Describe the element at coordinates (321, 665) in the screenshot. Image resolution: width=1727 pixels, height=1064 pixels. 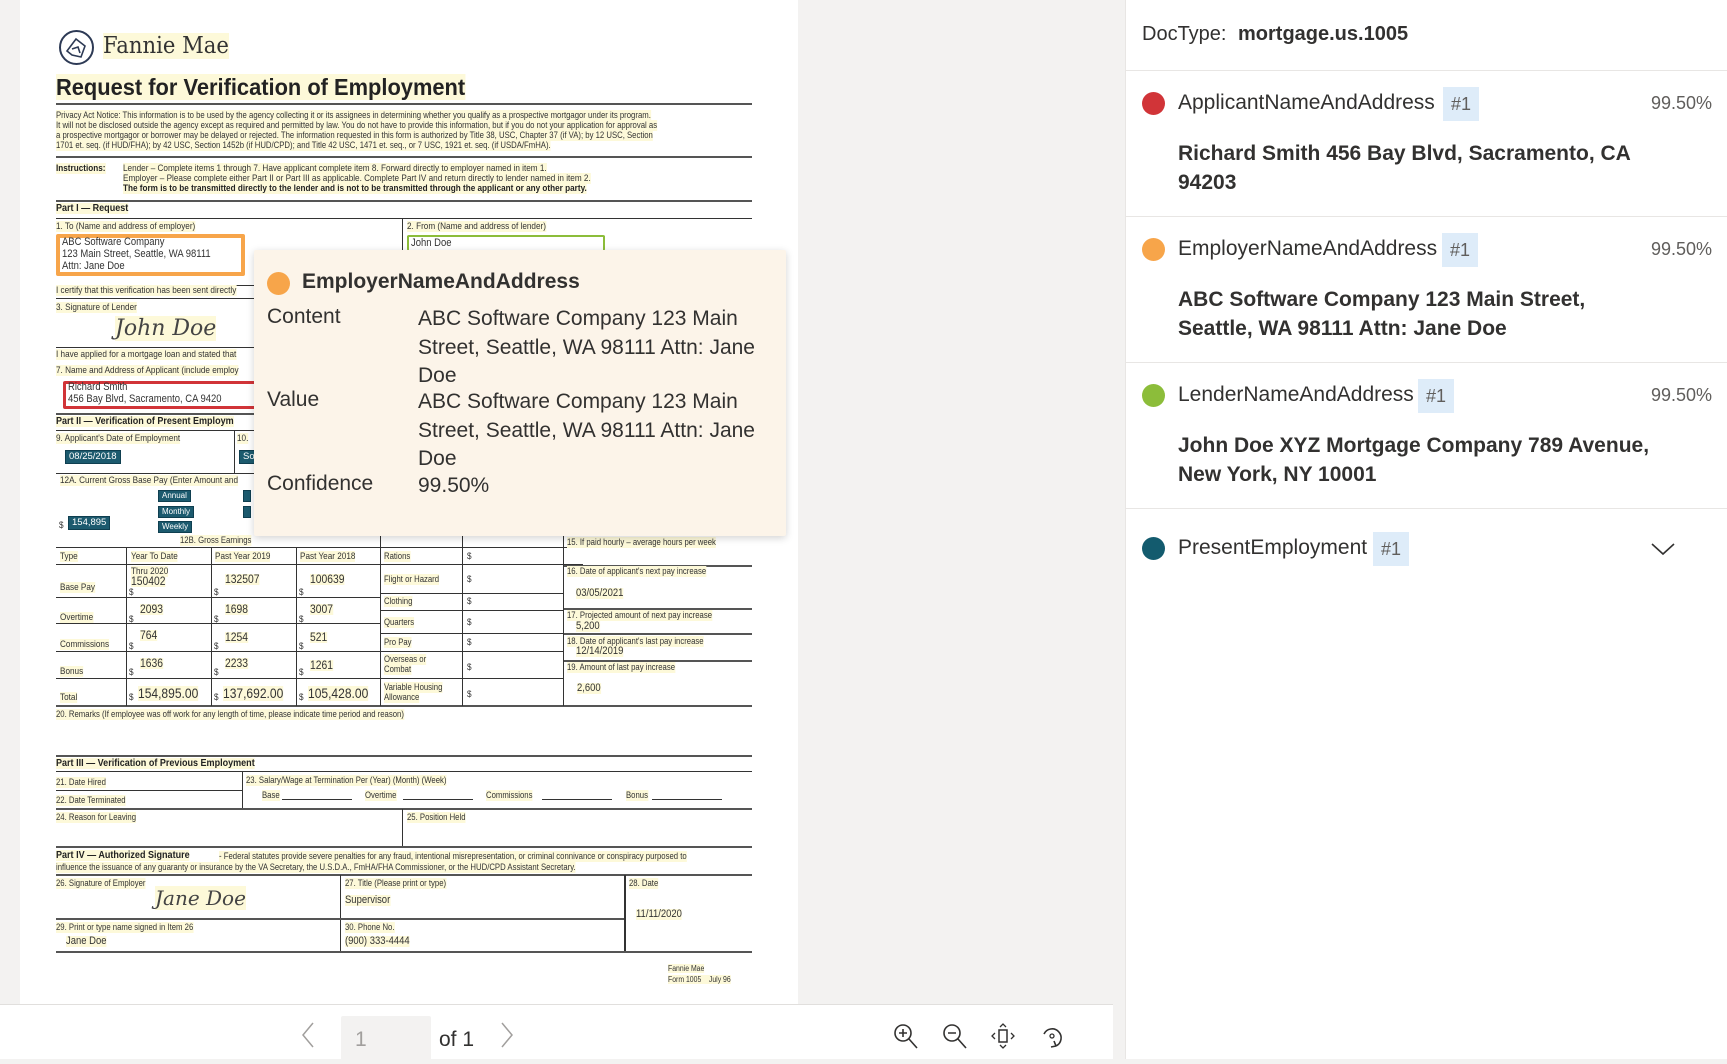
I see `row-2018: 1261` at that location.